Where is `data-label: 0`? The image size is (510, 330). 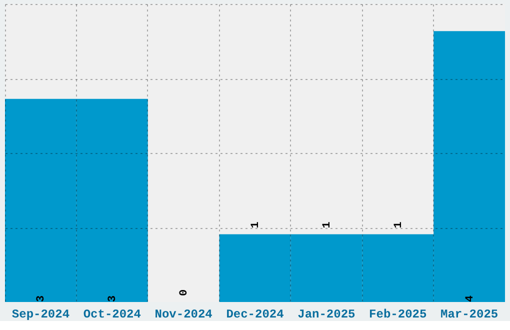 data-label: 0 is located at coordinates (184, 292).